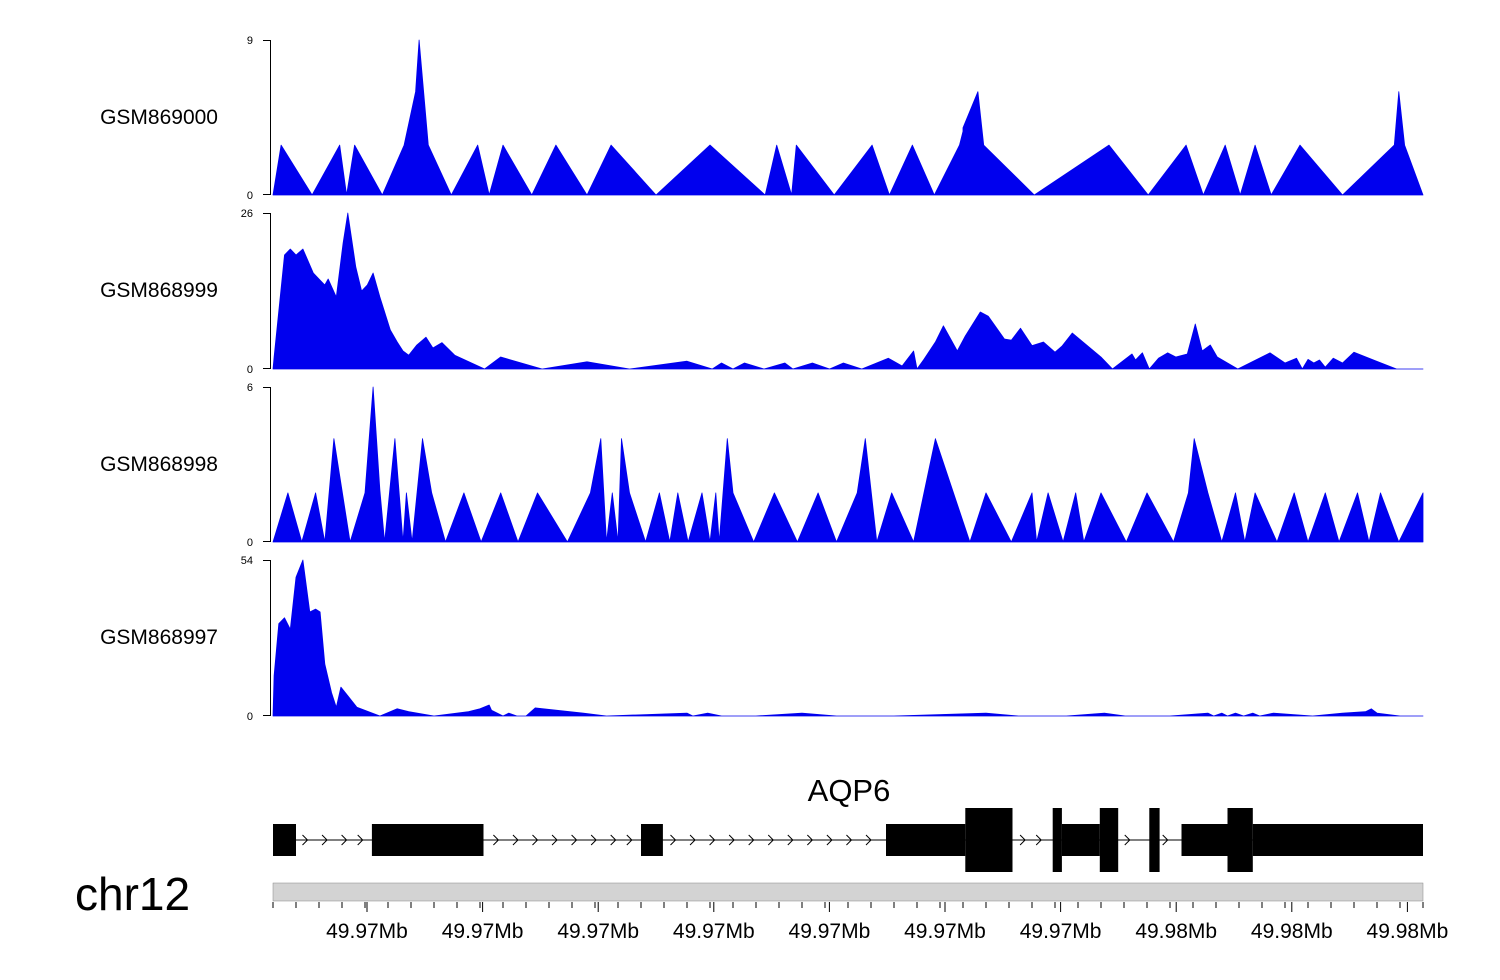  Describe the element at coordinates (848, 822) in the screenshot. I see `gene-model: AQP6` at that location.